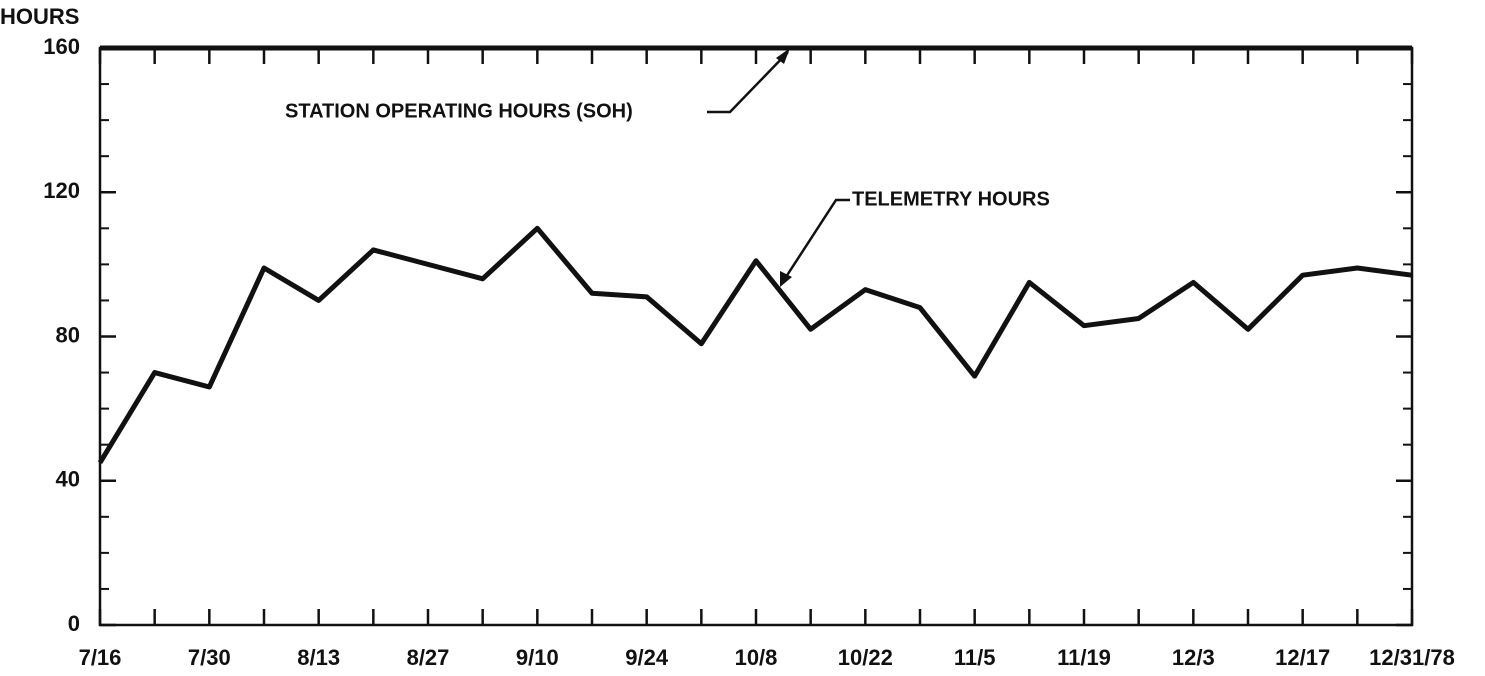 Image resolution: width=1485 pixels, height=676 pixels. What do you see at coordinates (68, 479) in the screenshot?
I see `y-tick-label: 40` at bounding box center [68, 479].